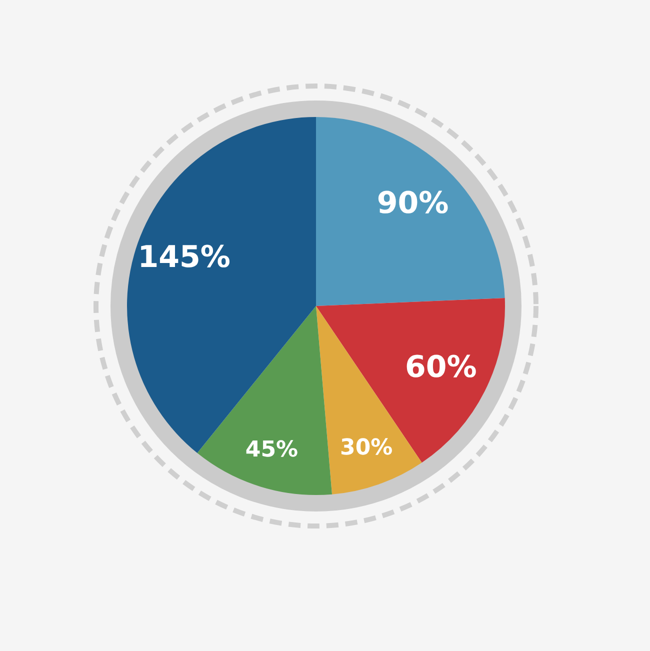 The width and height of the screenshot is (650, 651). What do you see at coordinates (412, 203) in the screenshot?
I see `data-label: 90%` at bounding box center [412, 203].